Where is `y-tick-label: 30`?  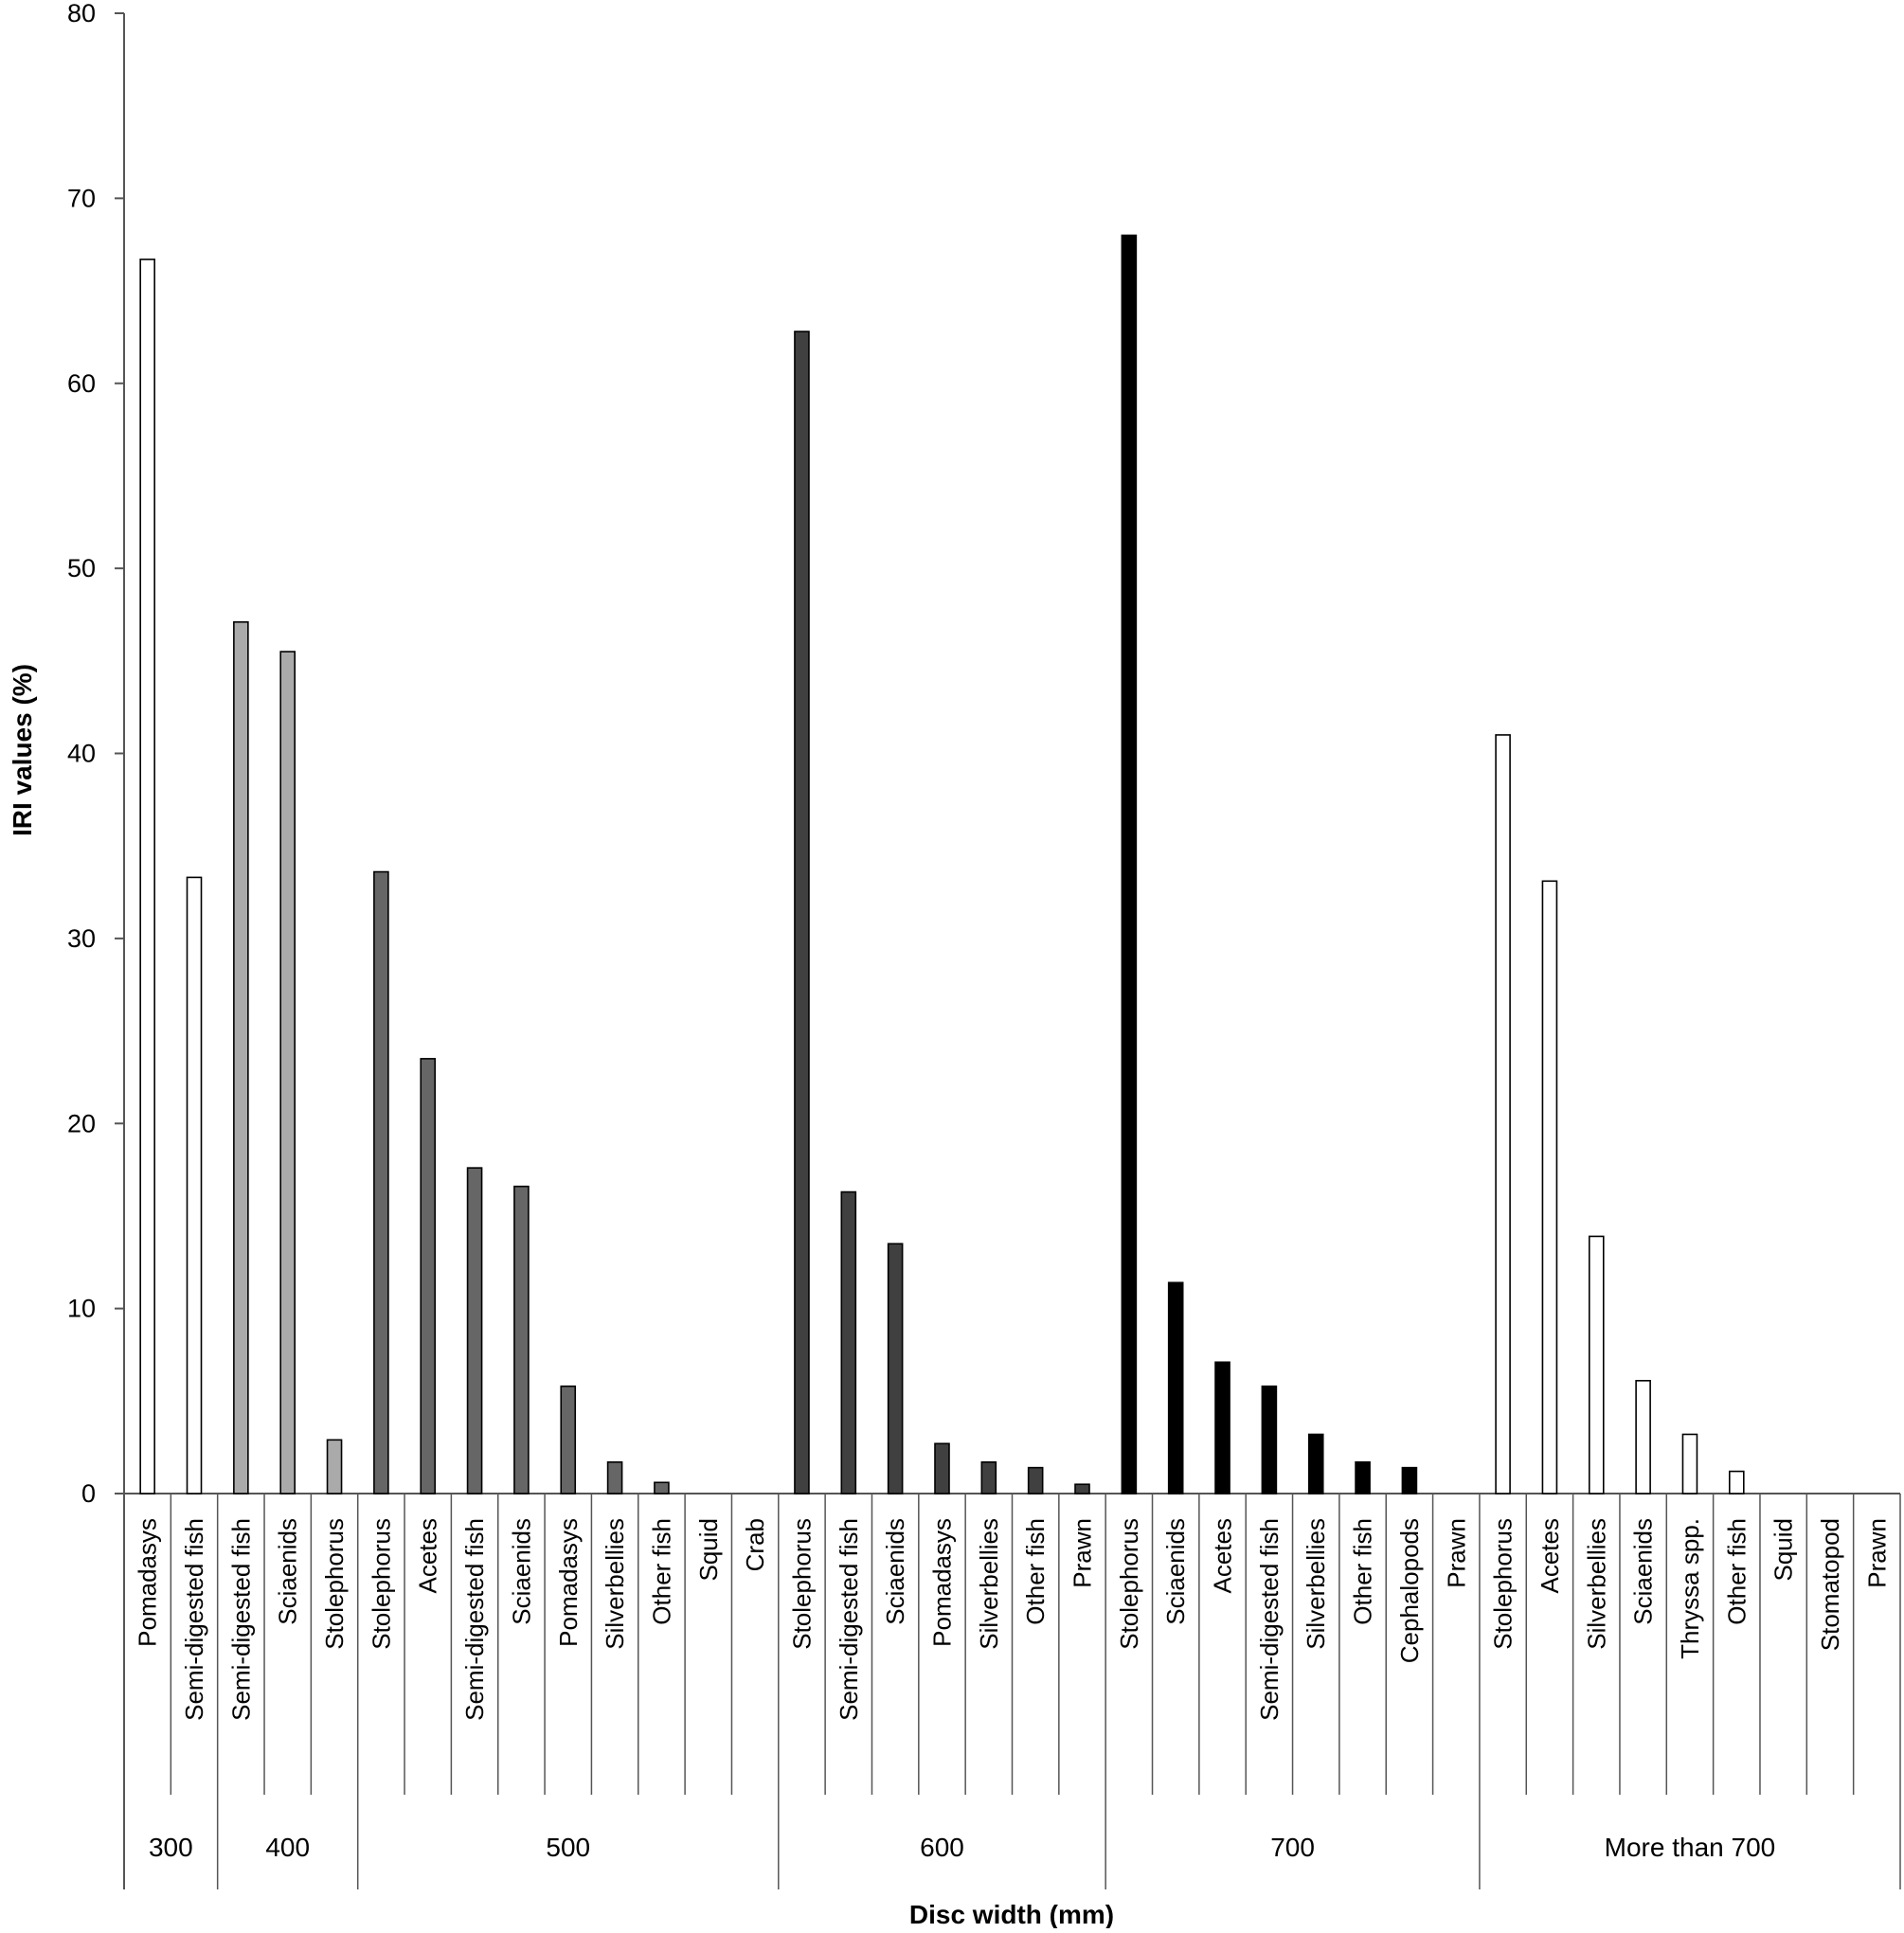 y-tick-label: 30 is located at coordinates (81, 938).